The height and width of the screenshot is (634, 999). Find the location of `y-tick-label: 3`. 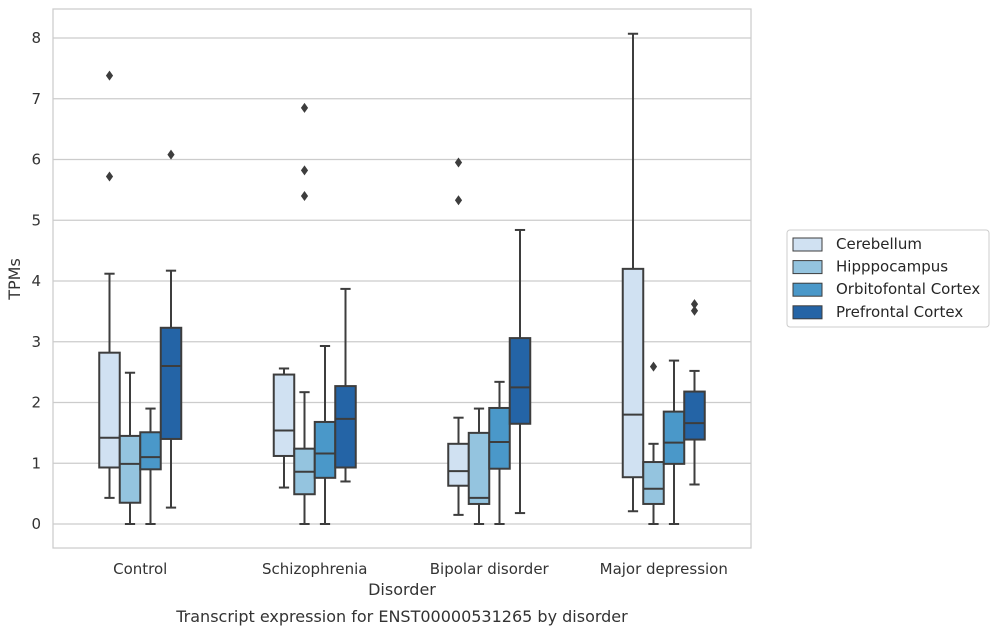

y-tick-label: 3 is located at coordinates (36, 342).